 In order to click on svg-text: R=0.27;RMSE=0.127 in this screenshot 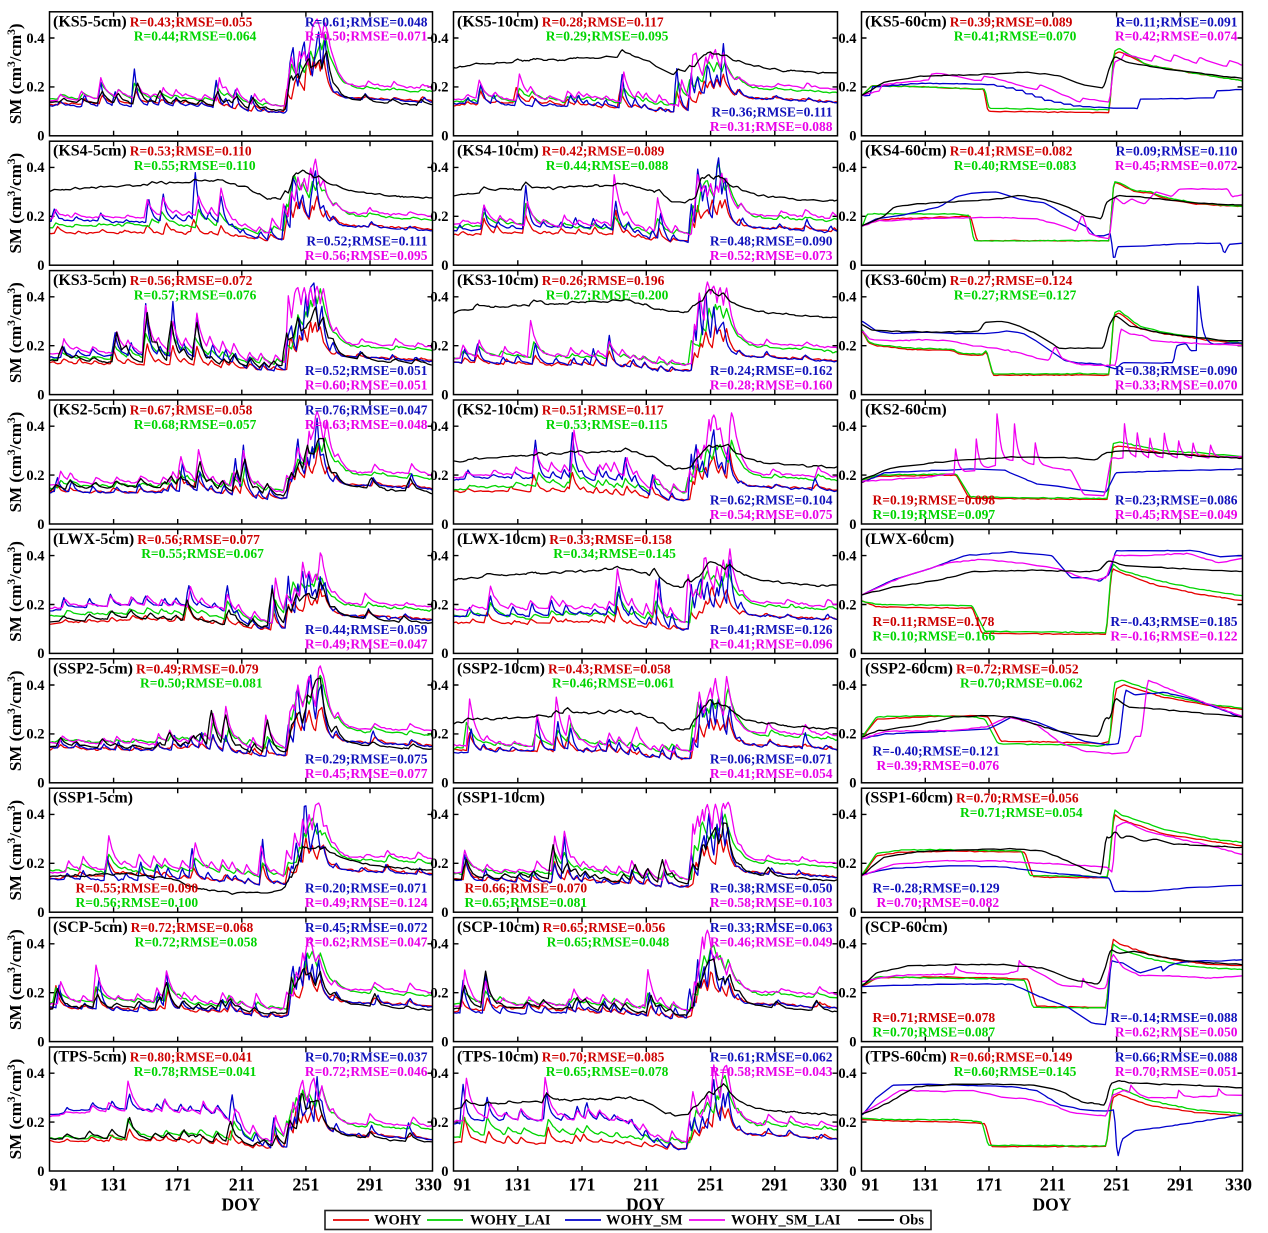, I will do `click(1015, 294)`.